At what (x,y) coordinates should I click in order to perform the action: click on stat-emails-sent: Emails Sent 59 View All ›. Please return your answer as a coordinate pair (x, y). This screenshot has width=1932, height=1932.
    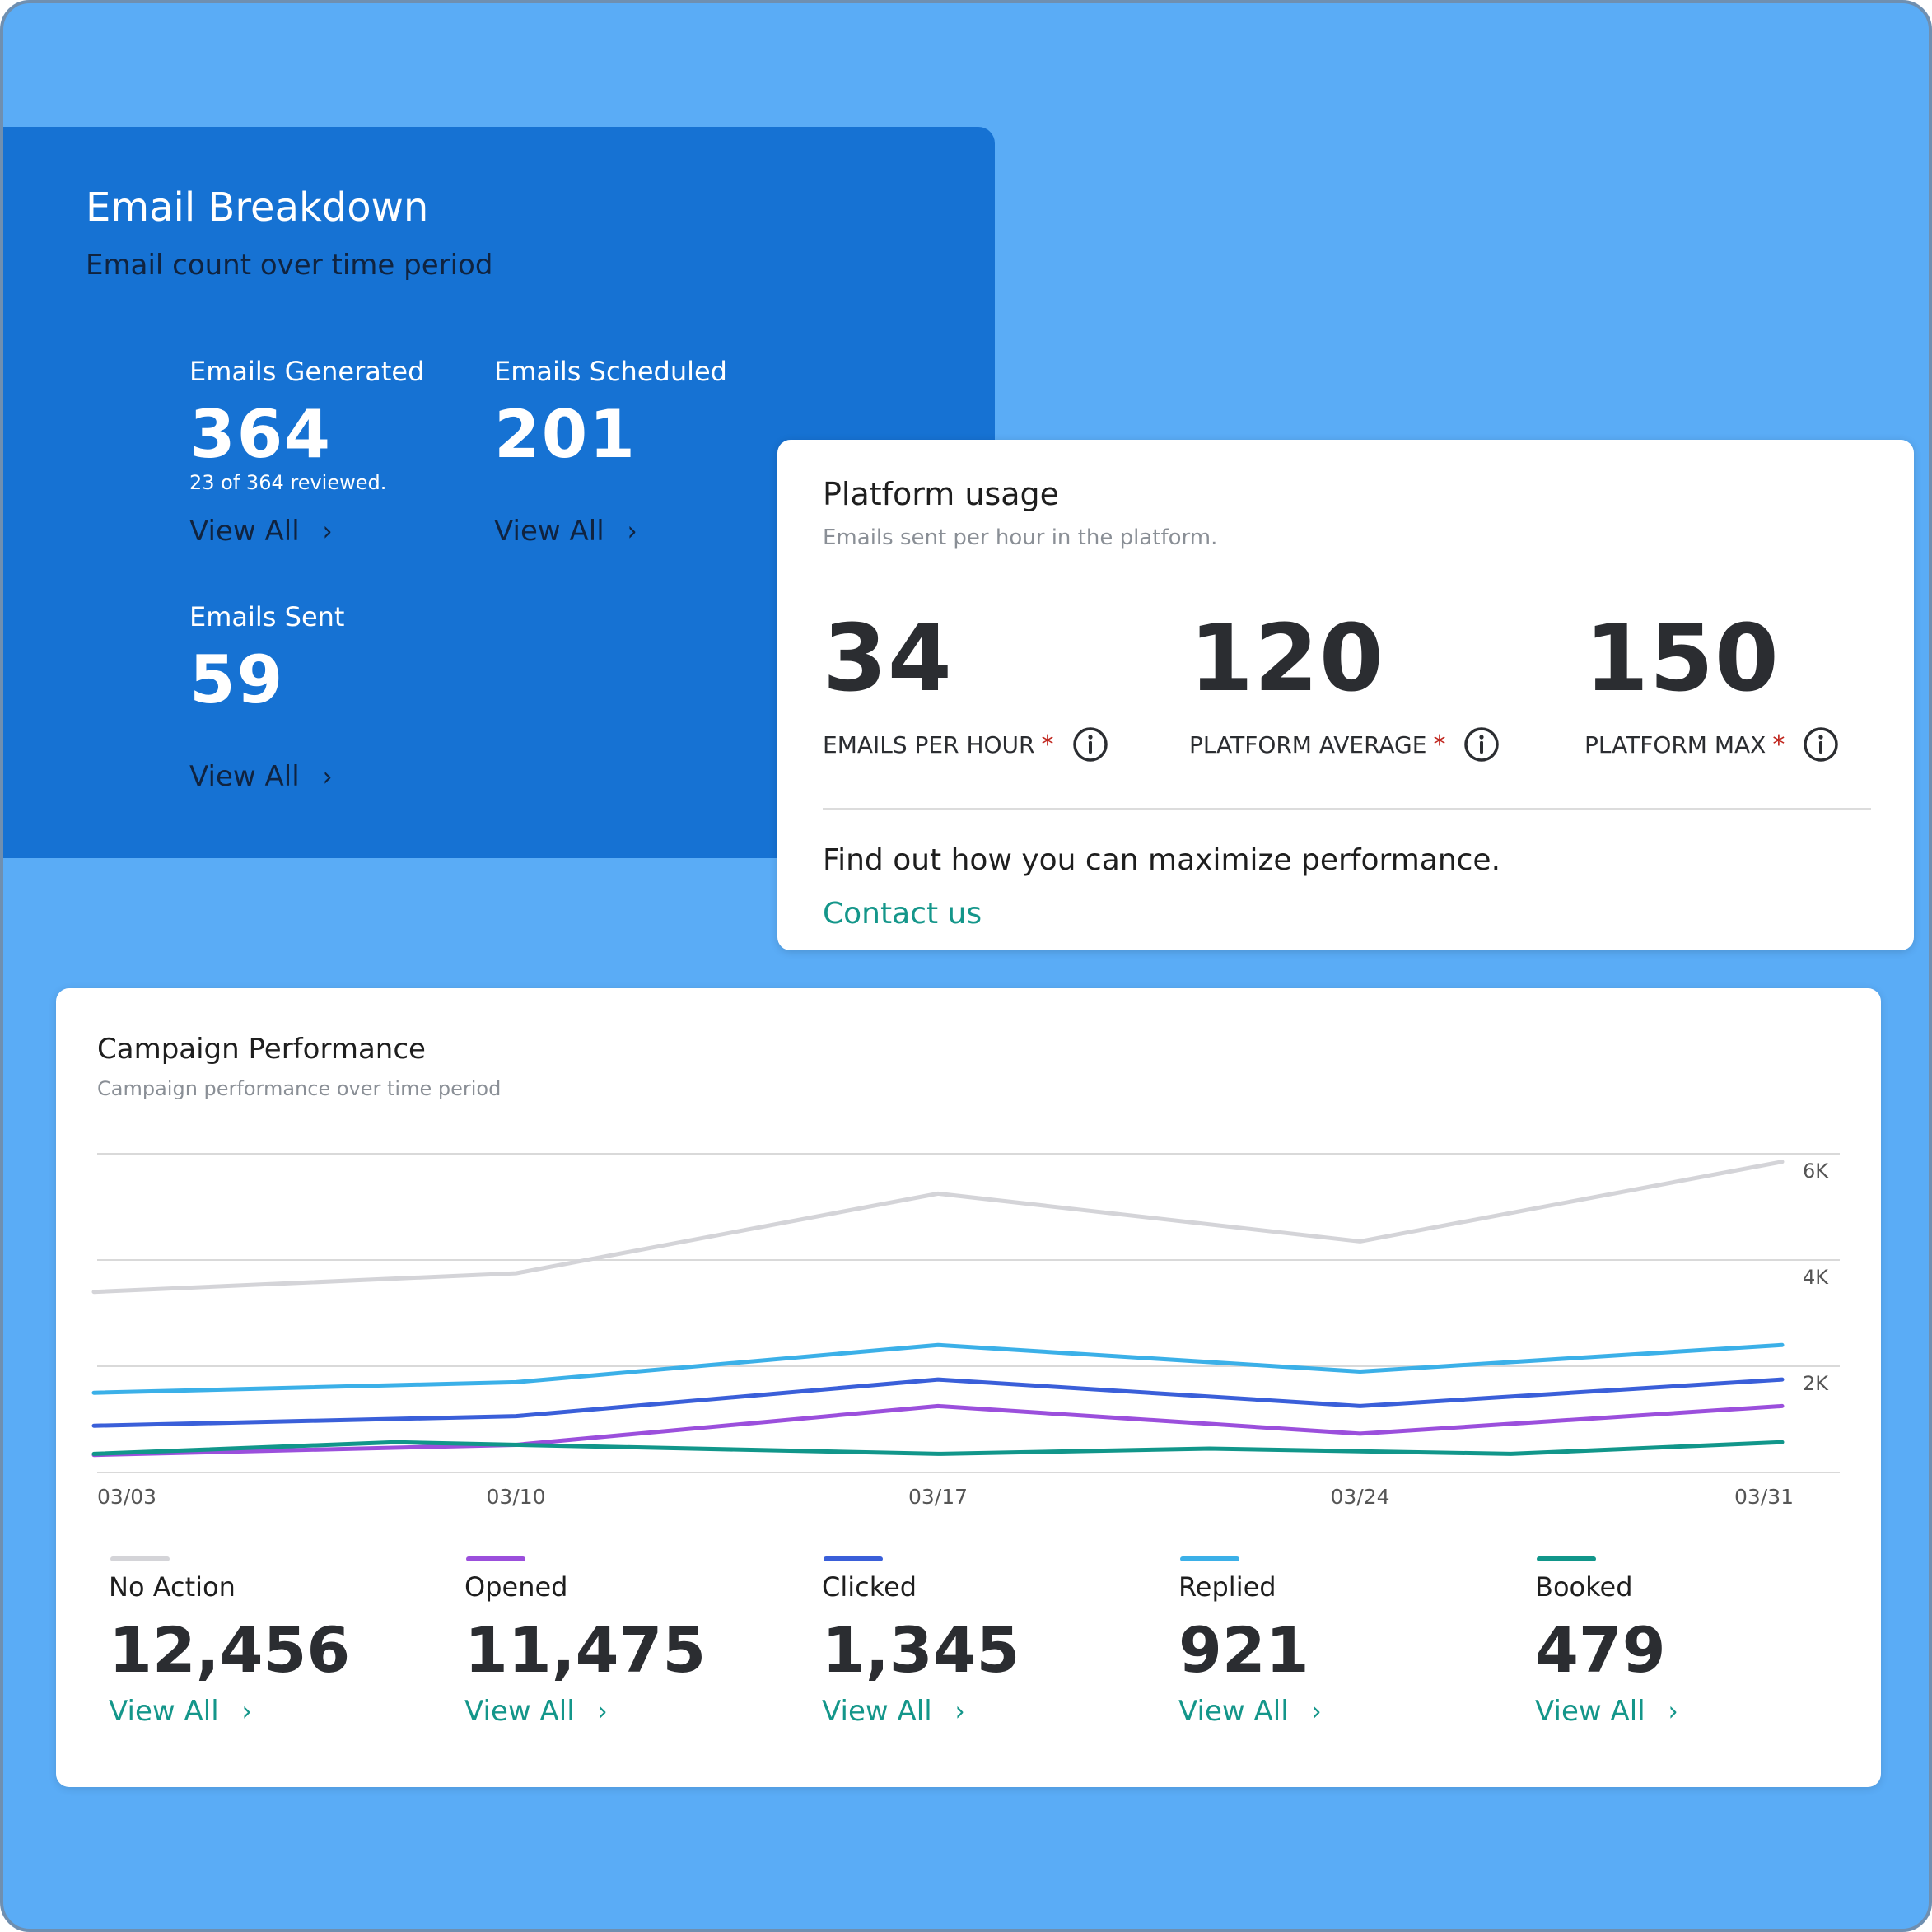
    Looking at the image, I should click on (267, 697).